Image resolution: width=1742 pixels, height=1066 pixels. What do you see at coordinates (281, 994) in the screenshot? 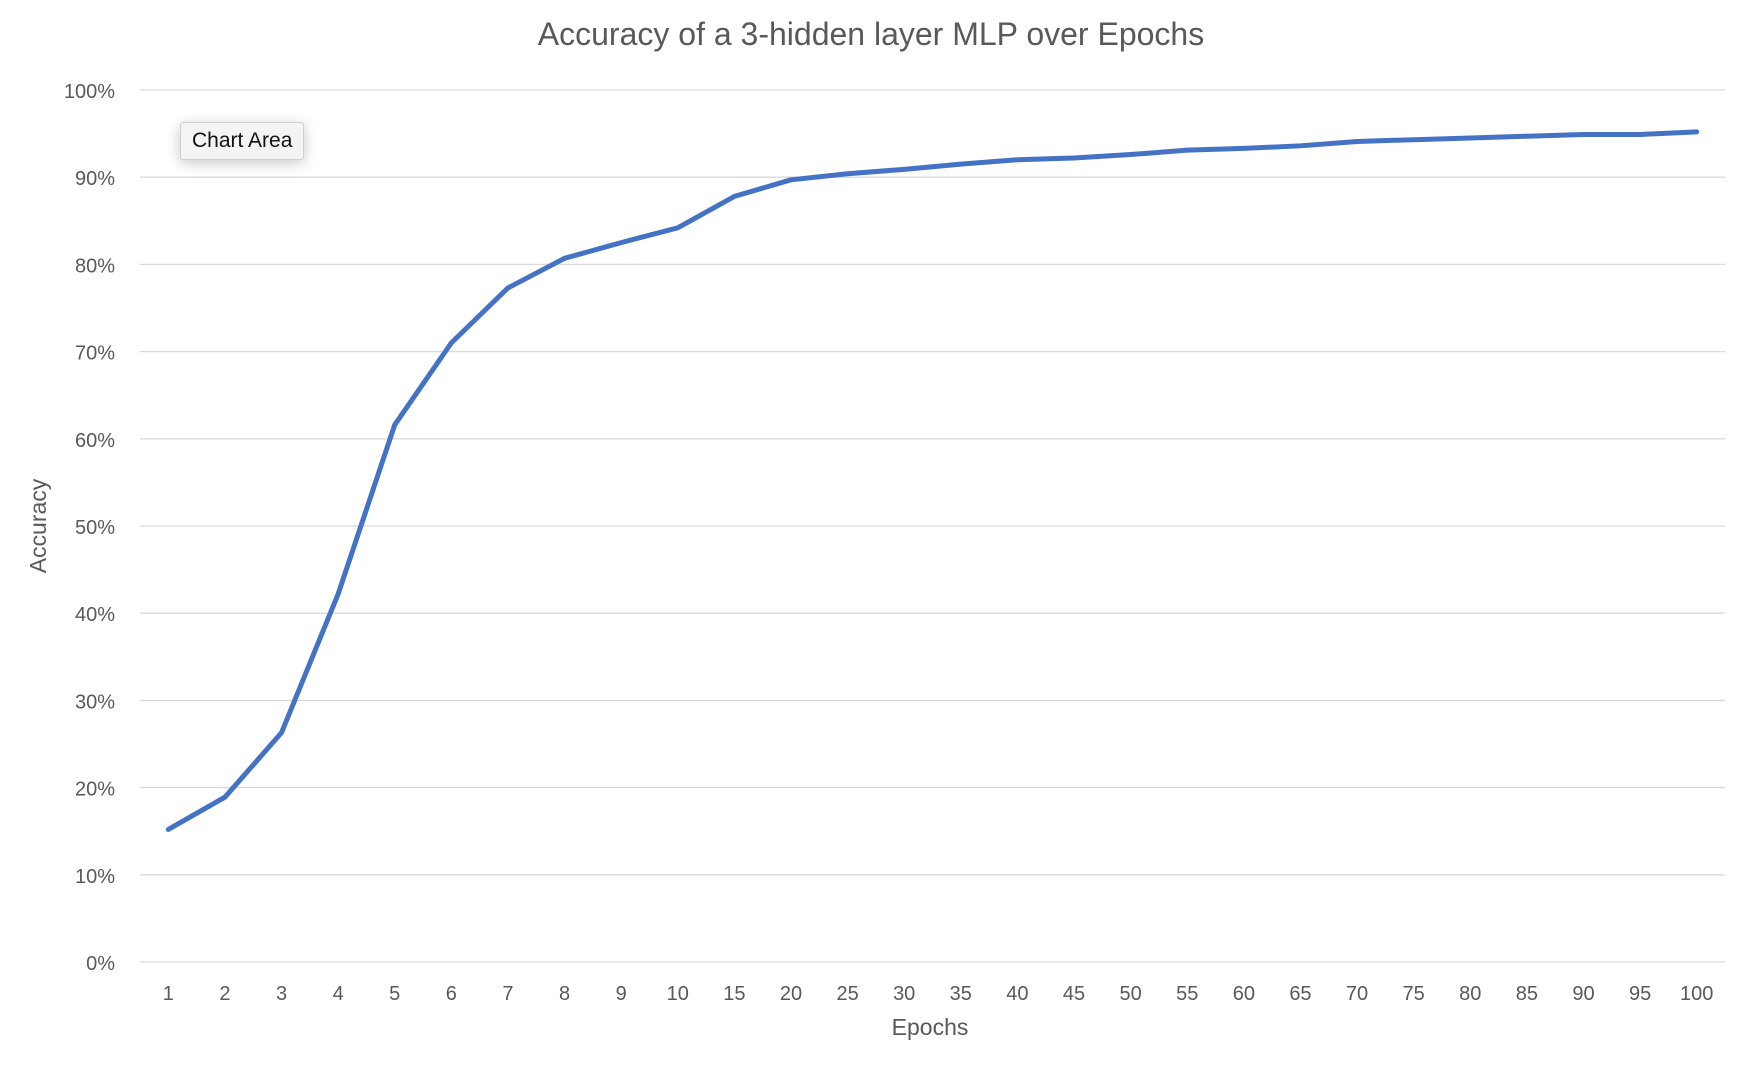
I see `x-tick-label: 3` at bounding box center [281, 994].